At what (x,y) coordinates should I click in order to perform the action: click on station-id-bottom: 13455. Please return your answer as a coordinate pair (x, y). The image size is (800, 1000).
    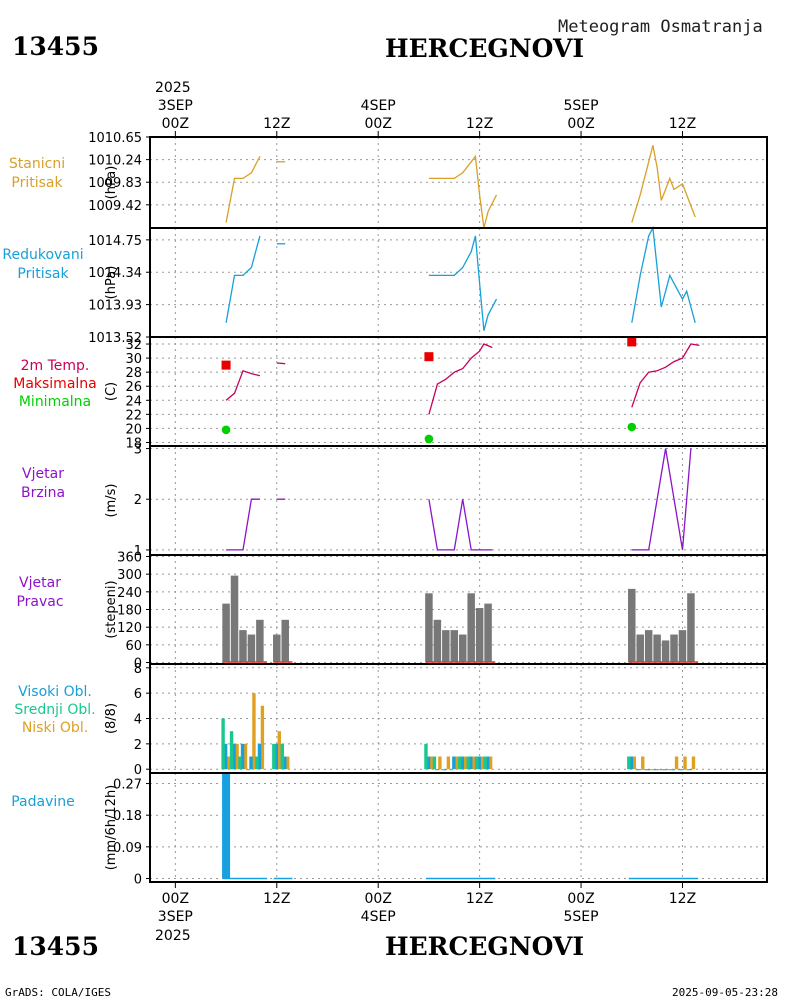
    Looking at the image, I should click on (55, 946).